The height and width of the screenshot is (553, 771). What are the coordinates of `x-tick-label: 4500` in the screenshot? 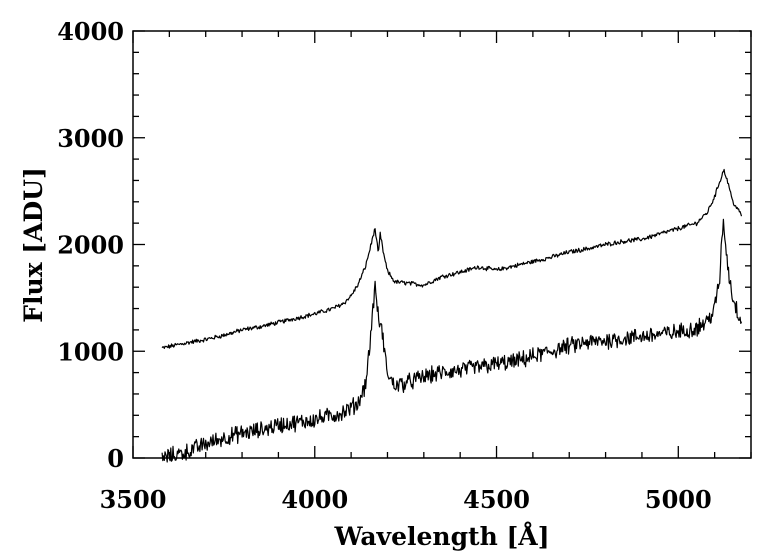 It's located at (496, 499).